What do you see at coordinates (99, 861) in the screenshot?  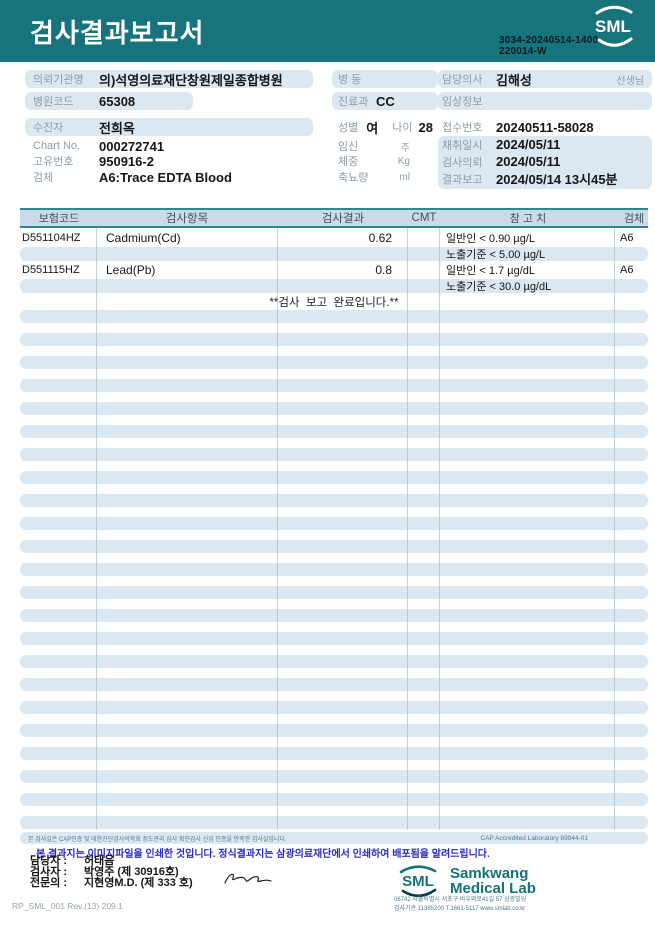 I see `staff-name: 허태음` at bounding box center [99, 861].